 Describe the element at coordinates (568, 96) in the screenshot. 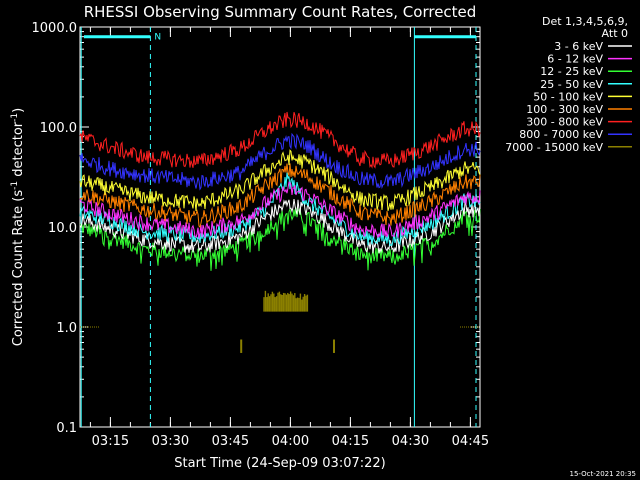

I see `legend-entry-label: 50 - 100 keV` at that location.